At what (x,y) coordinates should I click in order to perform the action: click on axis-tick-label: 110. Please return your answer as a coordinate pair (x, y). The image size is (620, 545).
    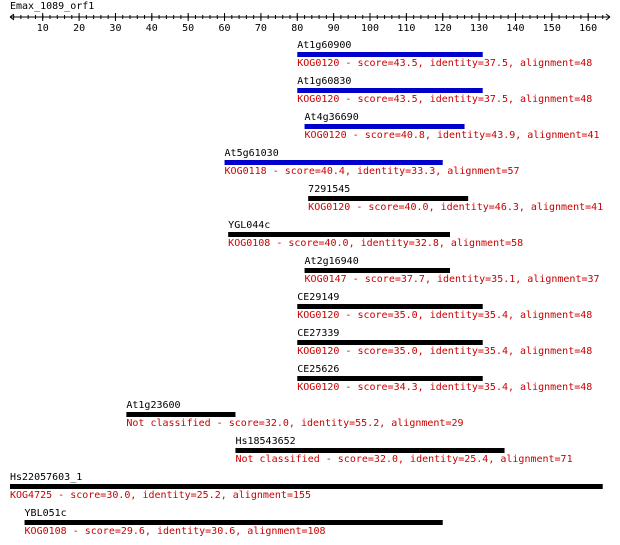
    Looking at the image, I should click on (406, 28).